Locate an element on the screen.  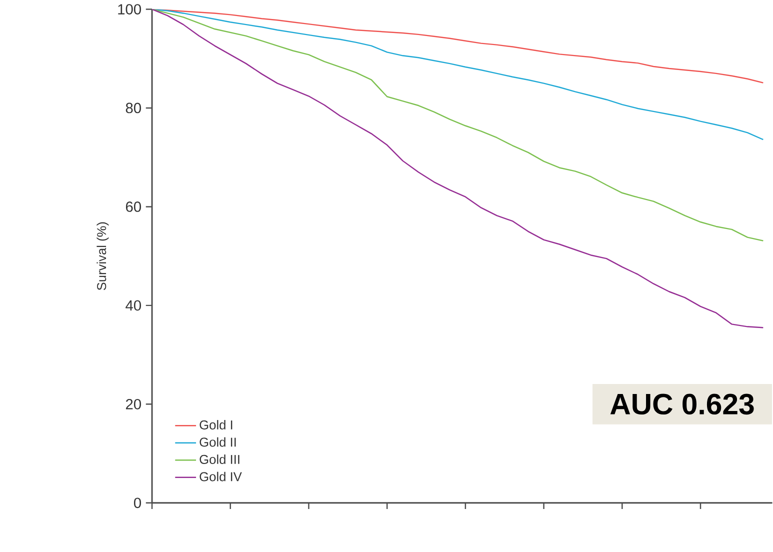
legend-label: Gold IV is located at coordinates (221, 477).